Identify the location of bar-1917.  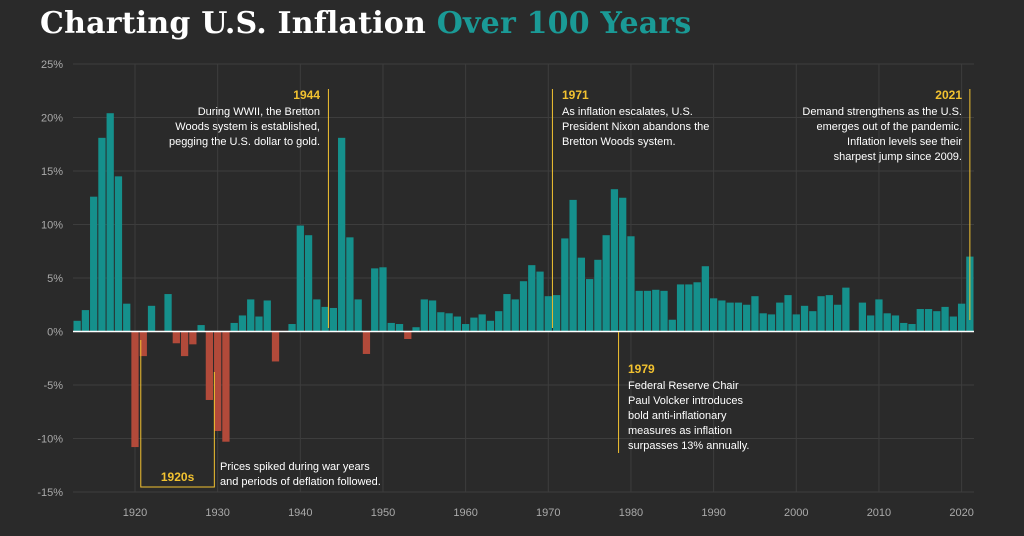
(110, 222).